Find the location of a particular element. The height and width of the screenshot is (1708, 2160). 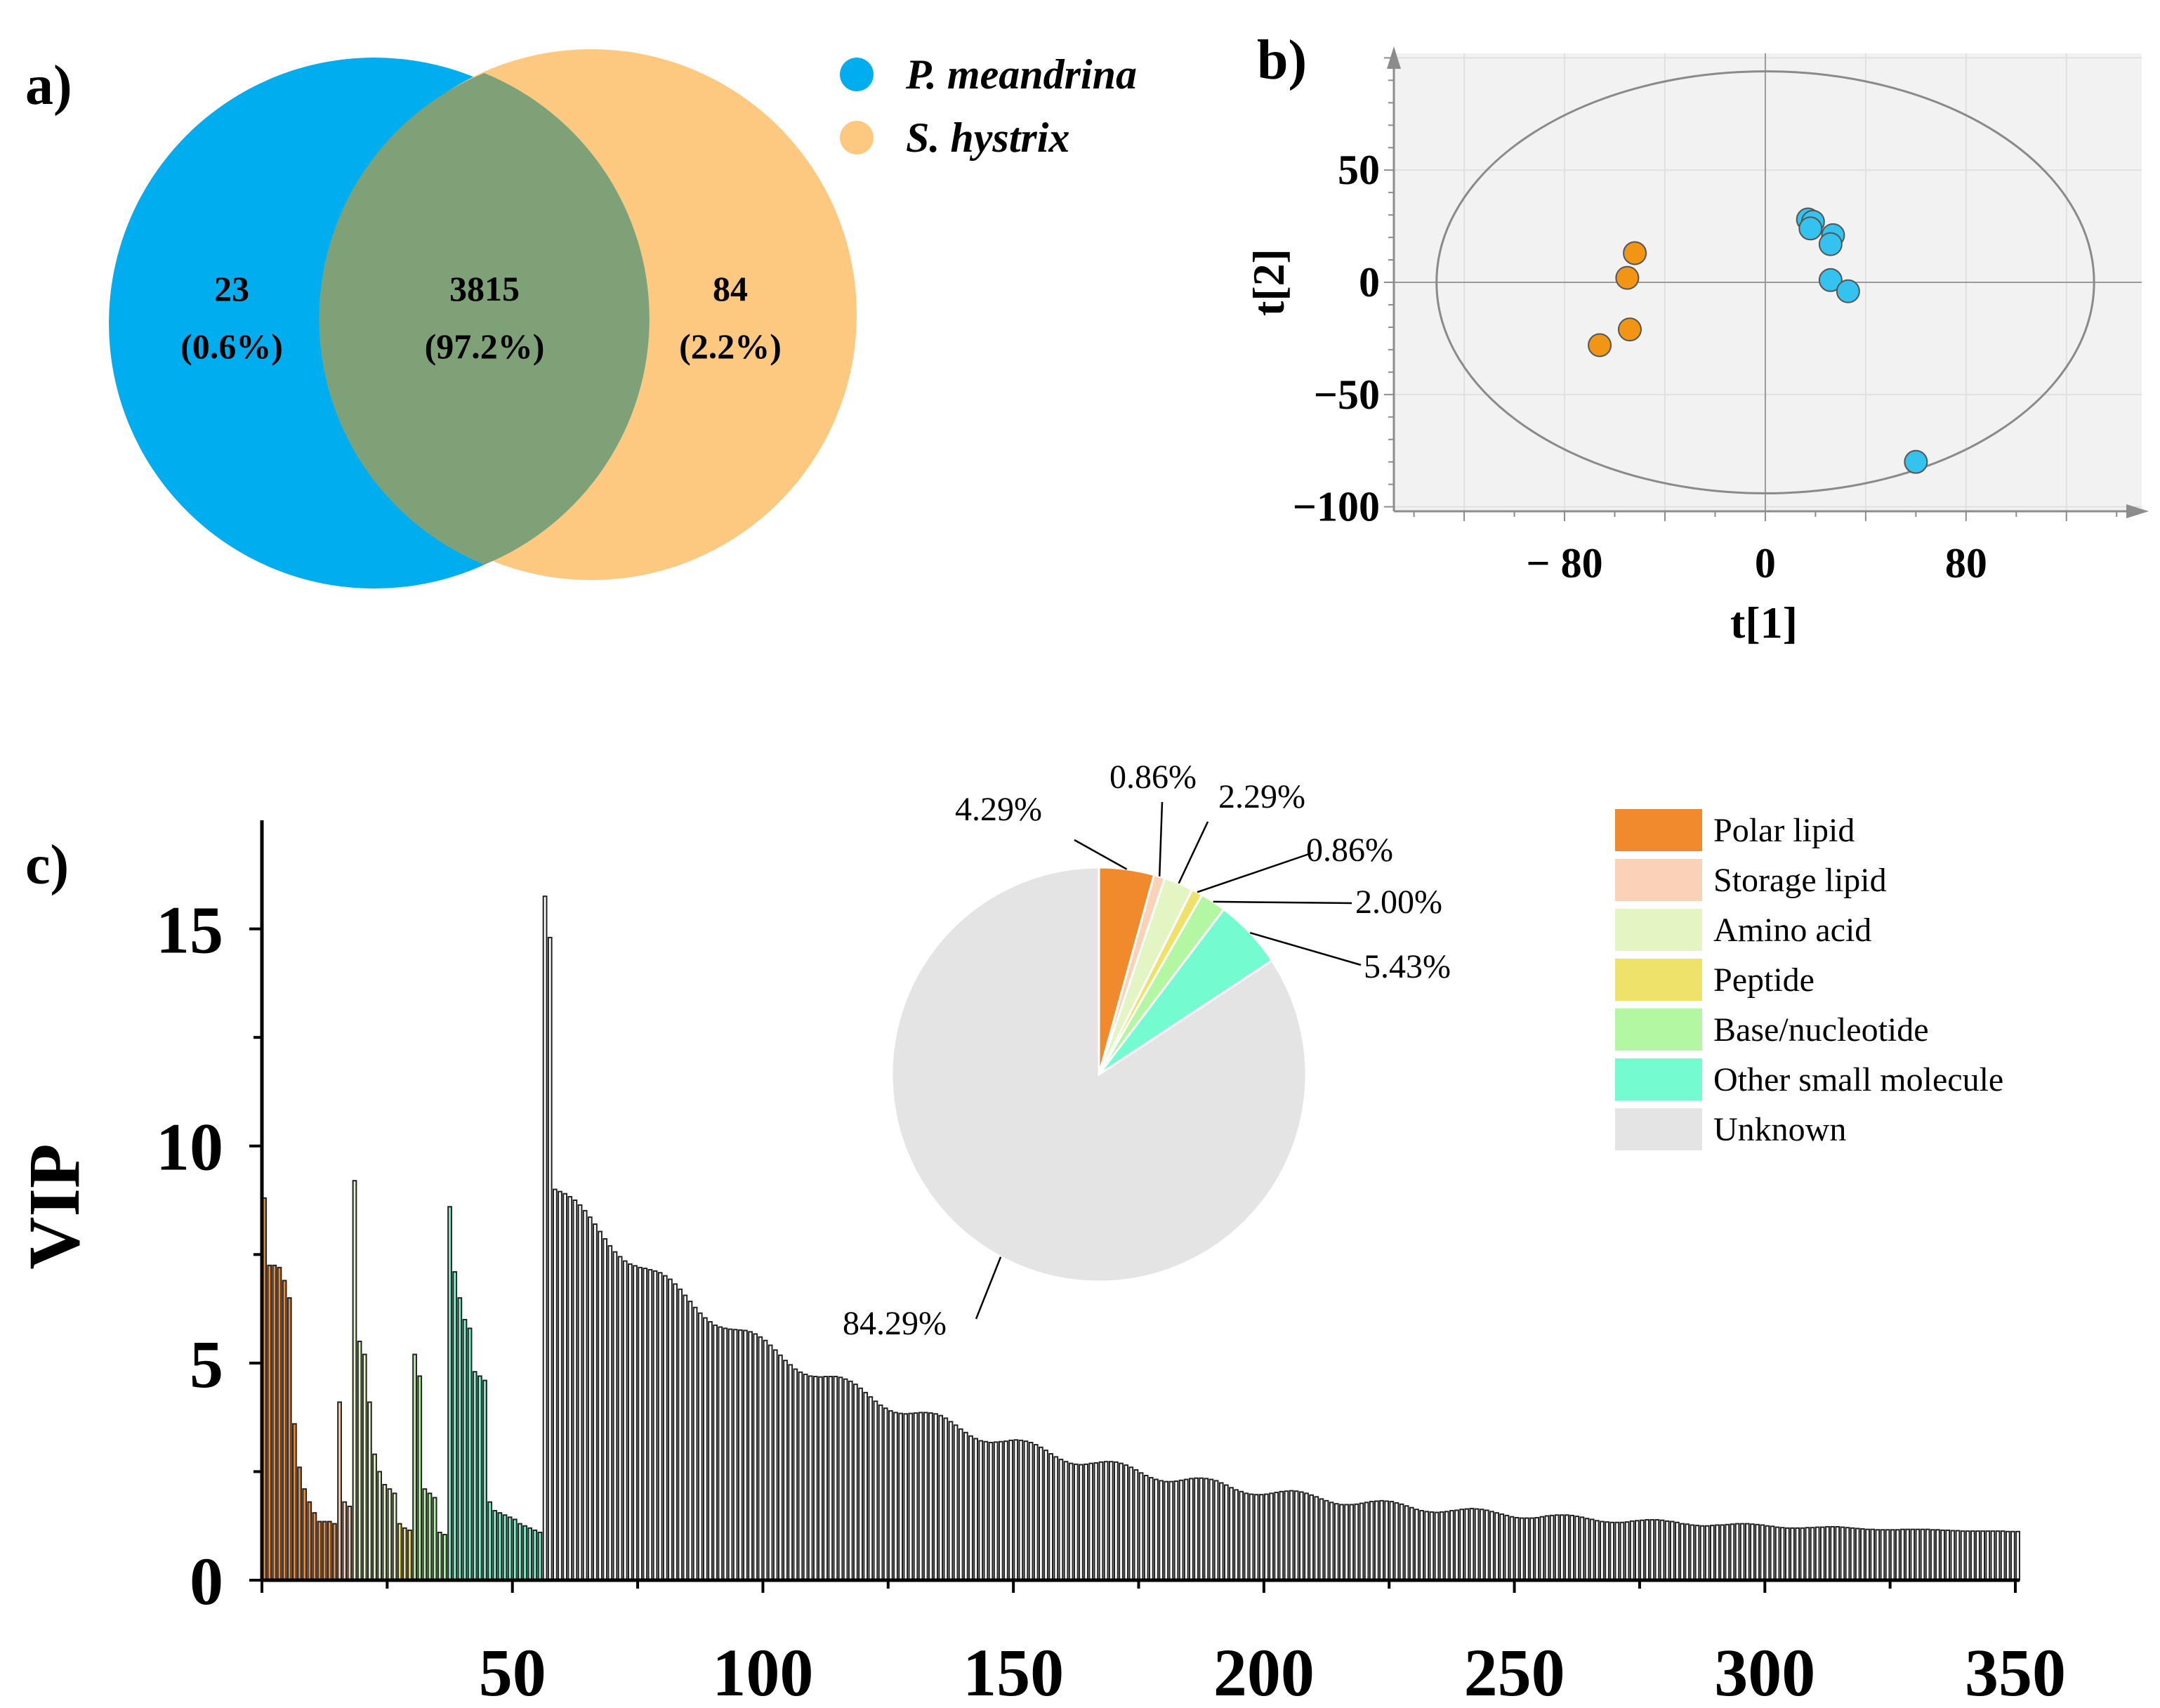

vip-bar-amino-acid is located at coordinates (364, 1467).